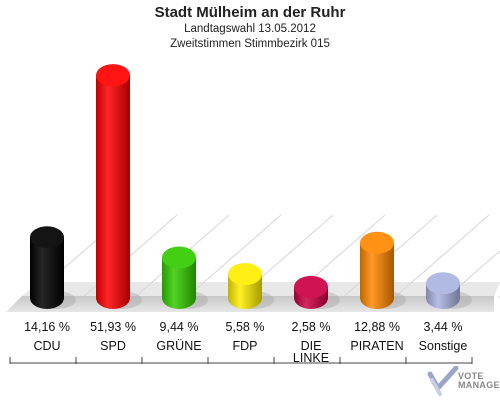  I want to click on value-label: 9,44 %, so click(179, 327).